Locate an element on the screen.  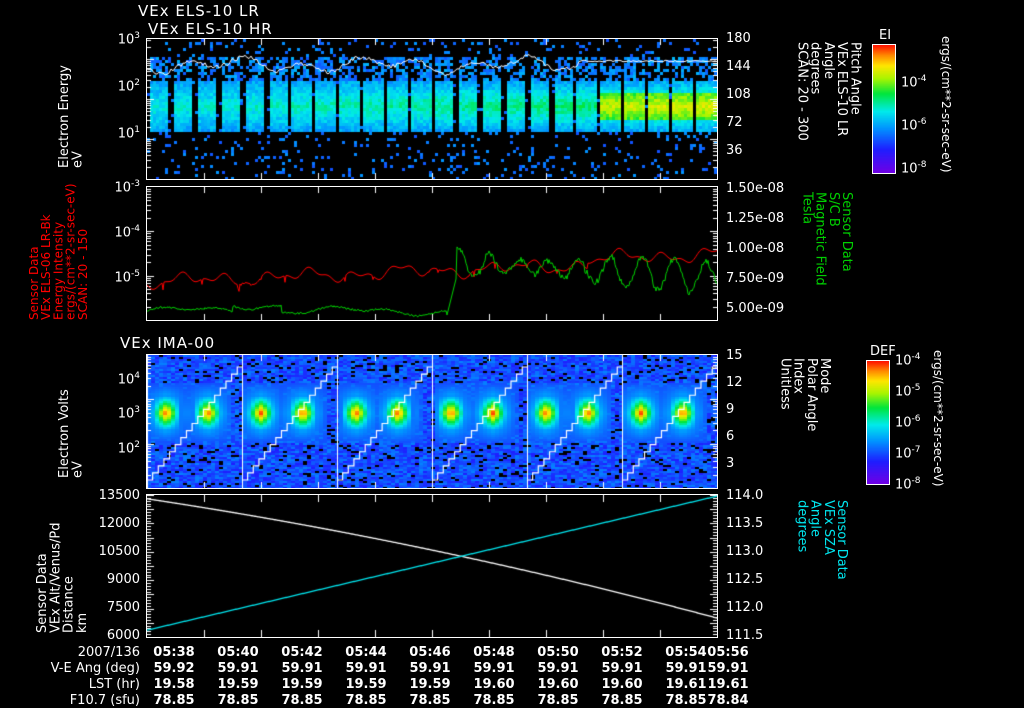
table-row-label: 2007/136 is located at coordinates (108, 652).